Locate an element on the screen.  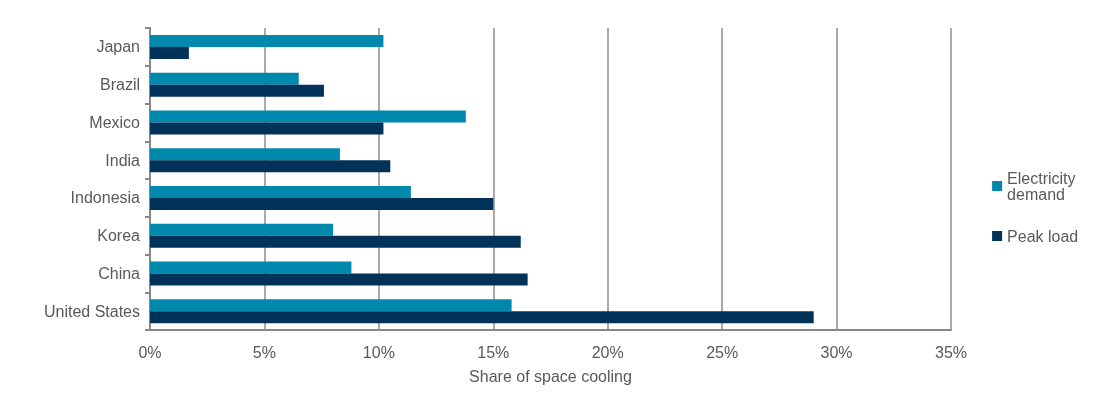
x-tick-label: 5% is located at coordinates (264, 352).